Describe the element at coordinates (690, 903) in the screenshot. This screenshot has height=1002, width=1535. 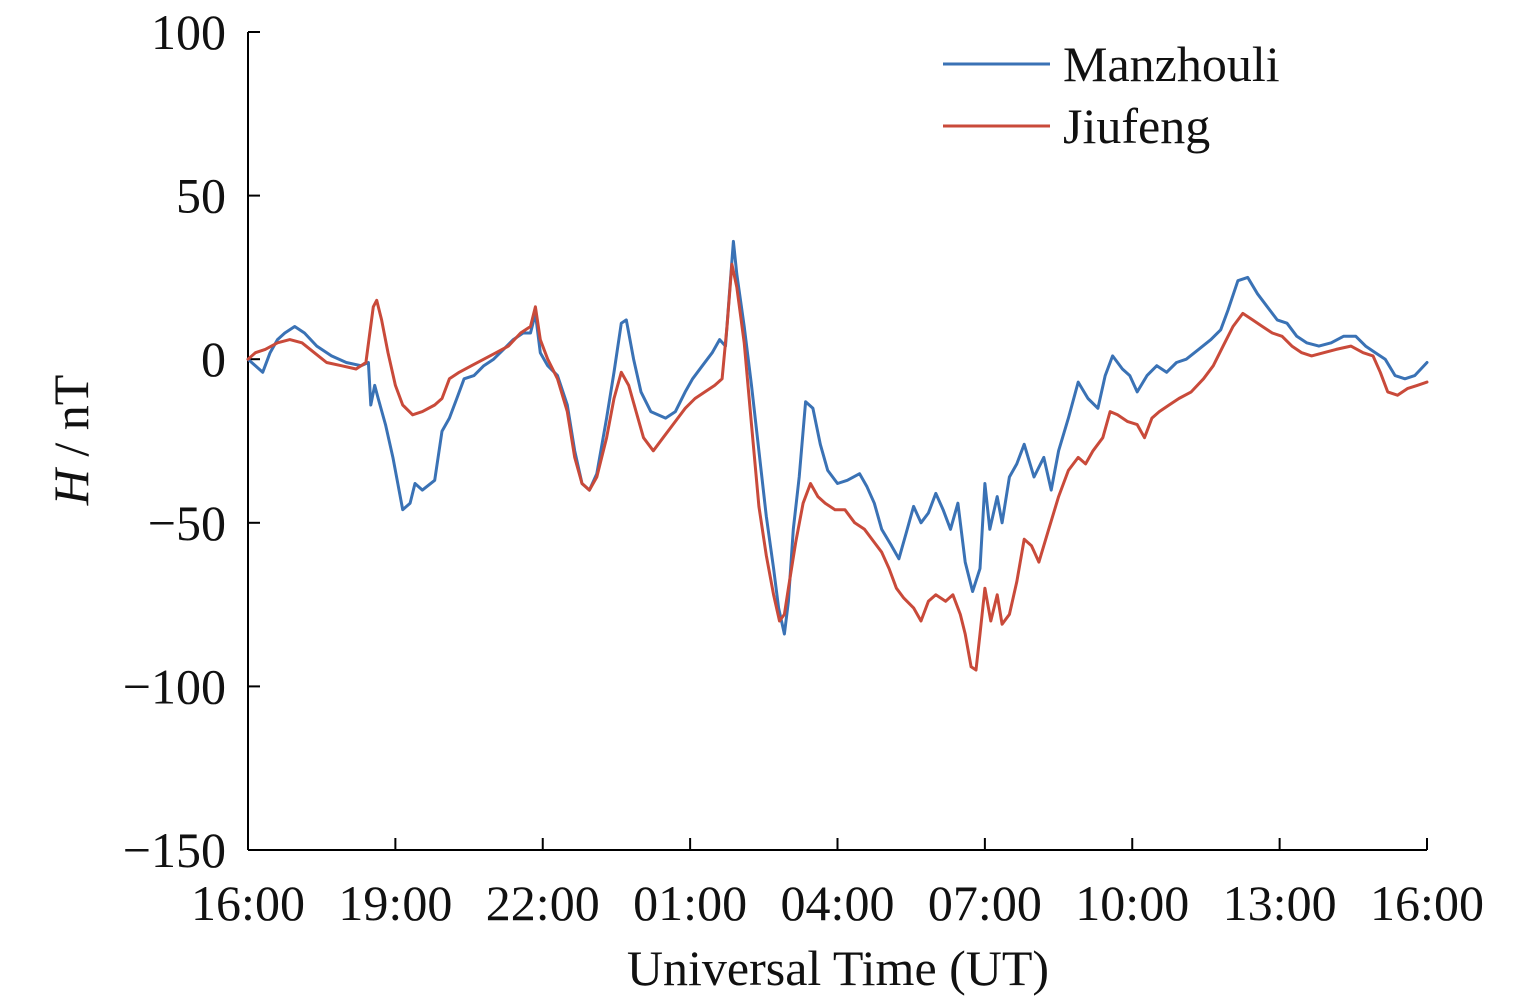
I see `x-tick-label: 01:00` at that location.